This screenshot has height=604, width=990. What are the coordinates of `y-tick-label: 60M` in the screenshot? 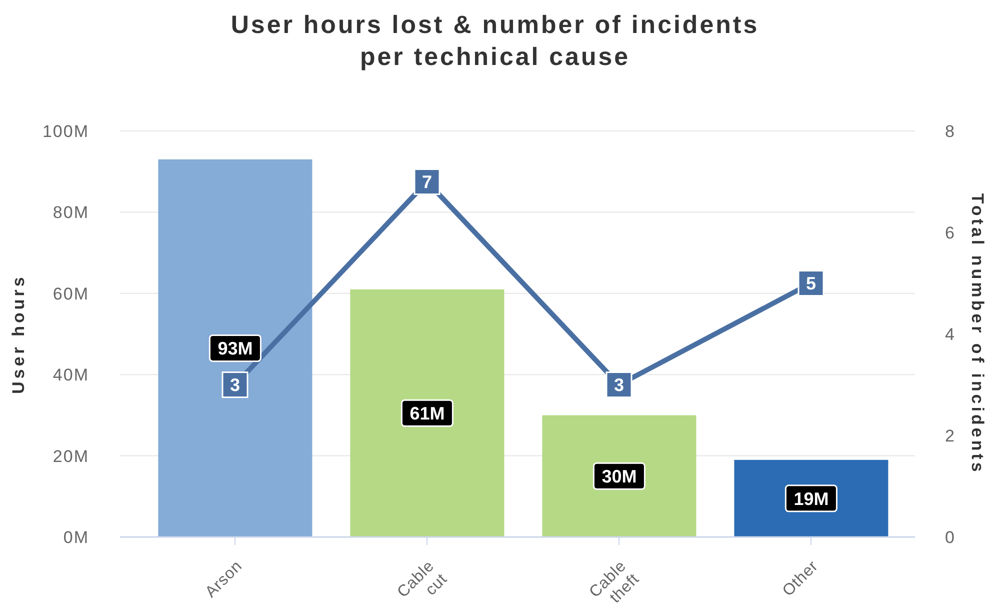 It's located at (70, 294).